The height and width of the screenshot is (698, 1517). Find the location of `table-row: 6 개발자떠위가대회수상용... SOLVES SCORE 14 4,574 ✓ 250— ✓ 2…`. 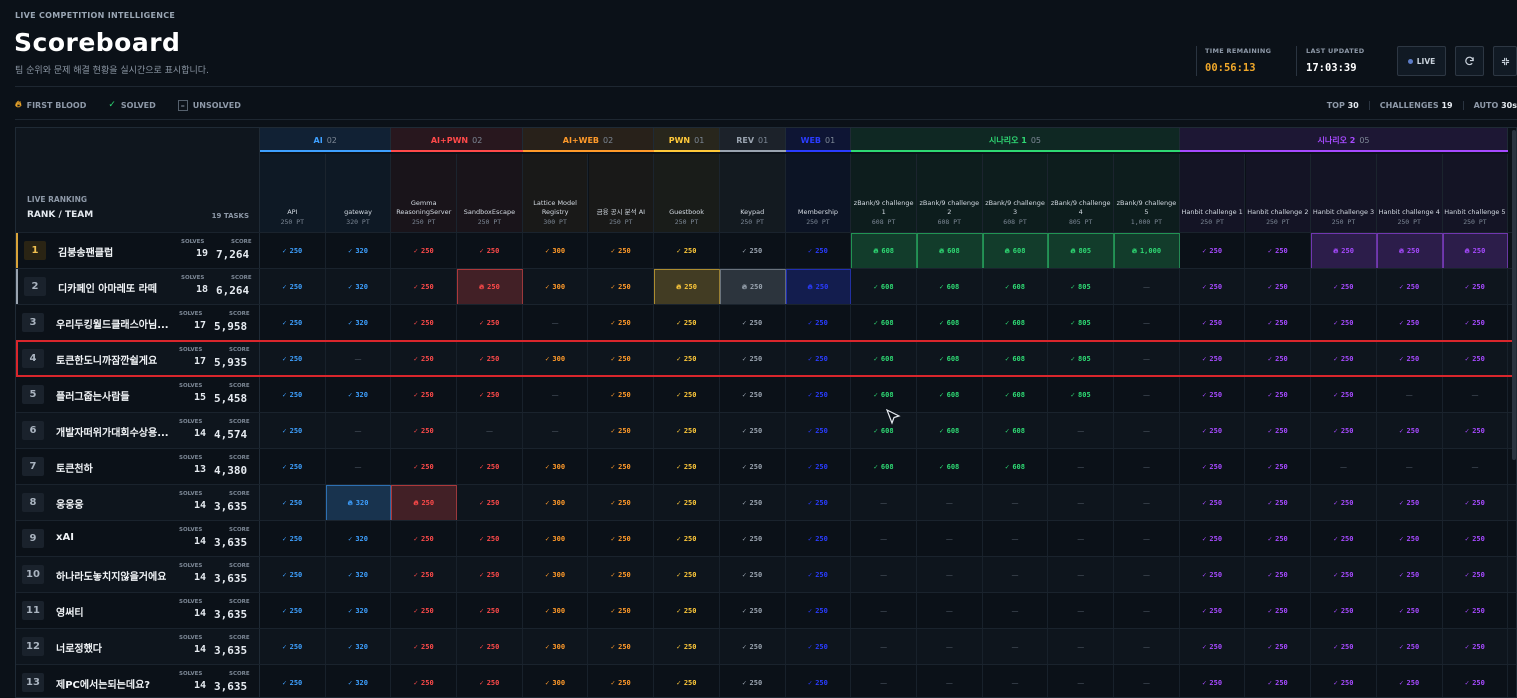

table-row: 6 개발자떠위가대회수상용... SOLVES SCORE 14 4,574 ✓ 250— ✓ 2… is located at coordinates (766, 430).